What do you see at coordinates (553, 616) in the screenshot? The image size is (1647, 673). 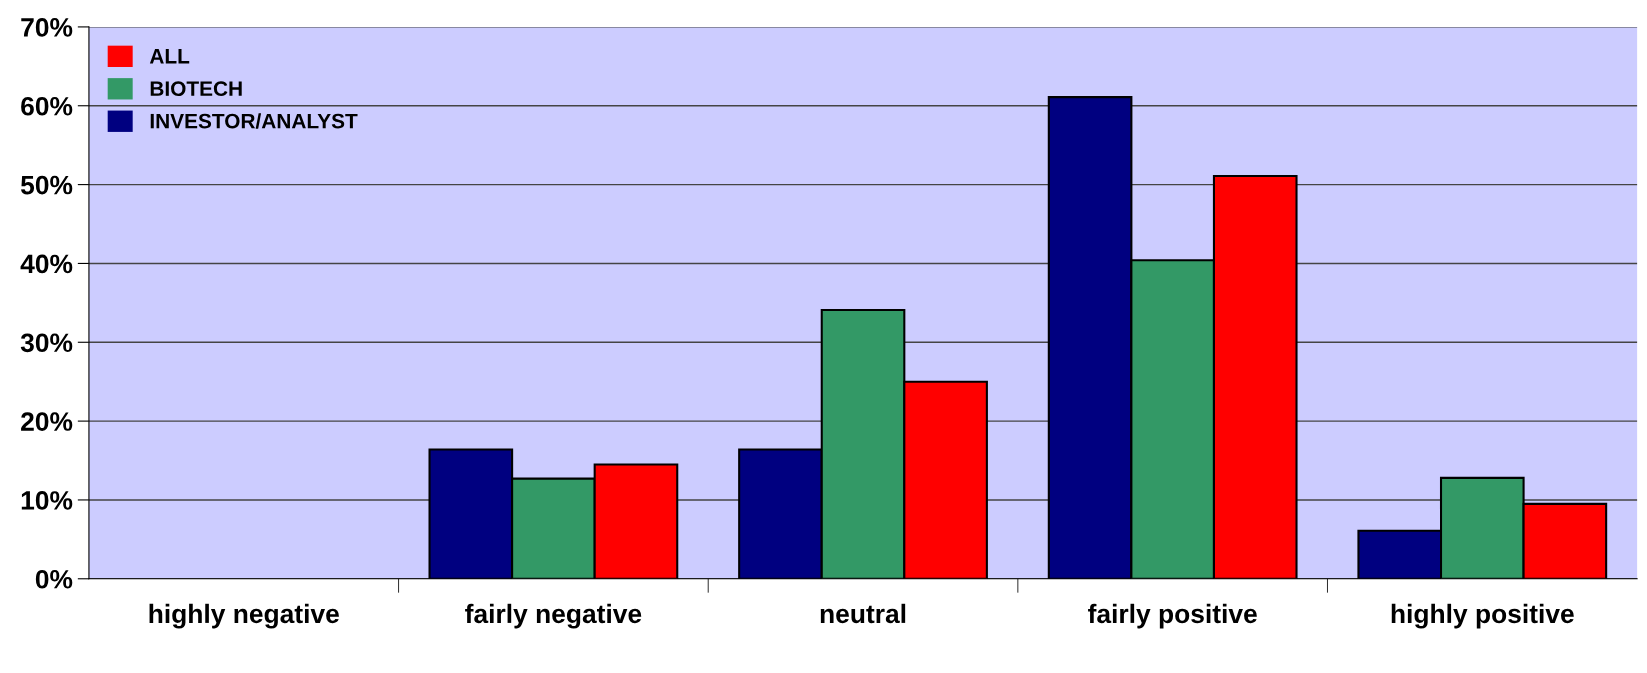 I see `x-tick-label: fairly negative` at bounding box center [553, 616].